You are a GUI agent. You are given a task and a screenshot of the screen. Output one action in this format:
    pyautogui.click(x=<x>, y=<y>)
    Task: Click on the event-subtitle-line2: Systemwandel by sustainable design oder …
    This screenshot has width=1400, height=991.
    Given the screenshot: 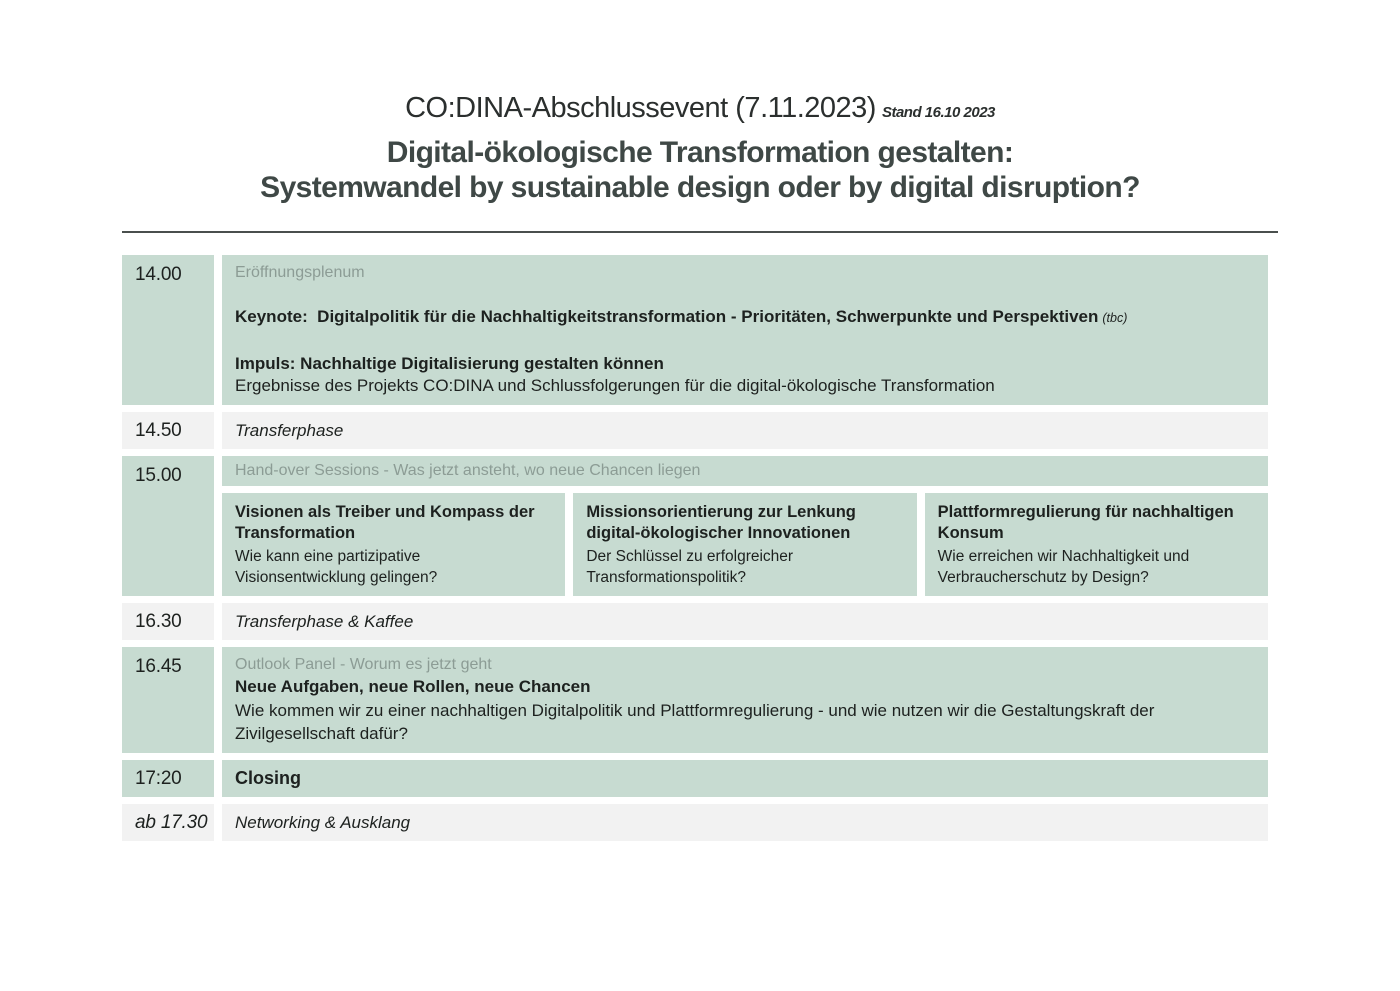 What is the action you would take?
    pyautogui.click(x=700, y=187)
    